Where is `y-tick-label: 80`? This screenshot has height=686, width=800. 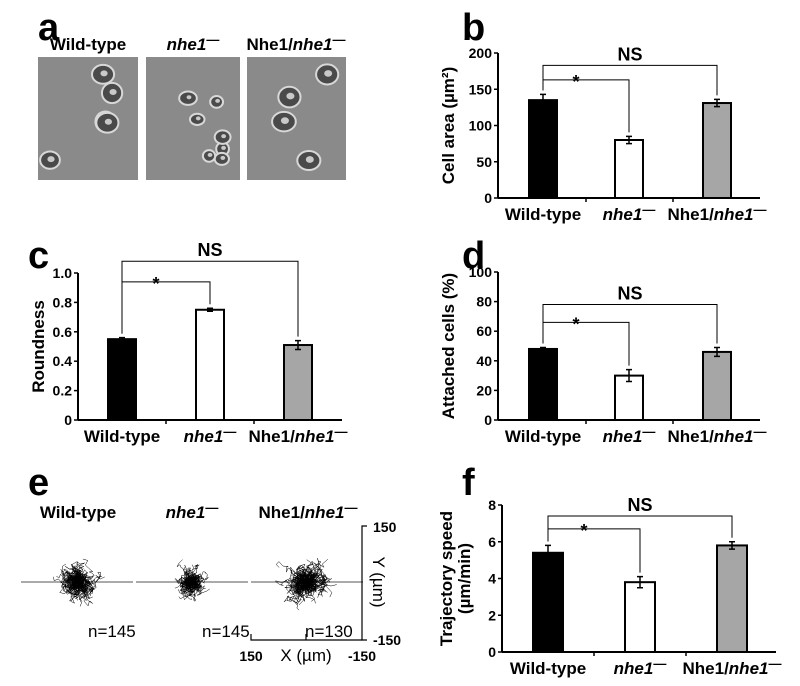 y-tick-label: 80 is located at coordinates (484, 302).